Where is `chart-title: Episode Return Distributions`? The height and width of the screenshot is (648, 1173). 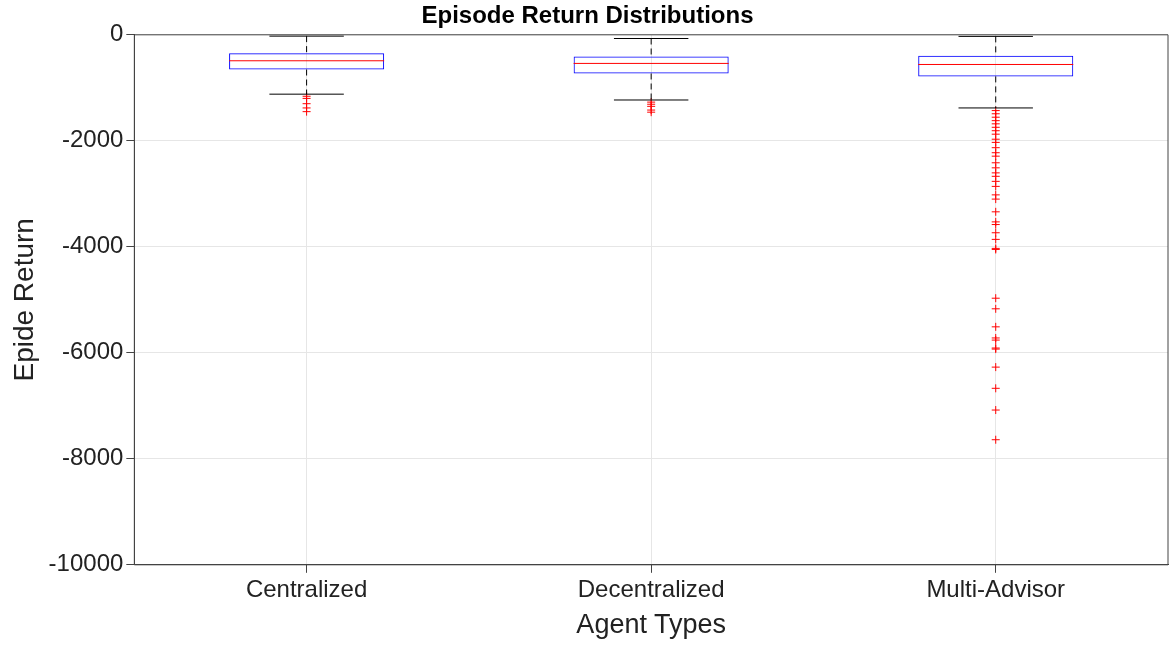
chart-title: Episode Return Distributions is located at coordinates (587, 15).